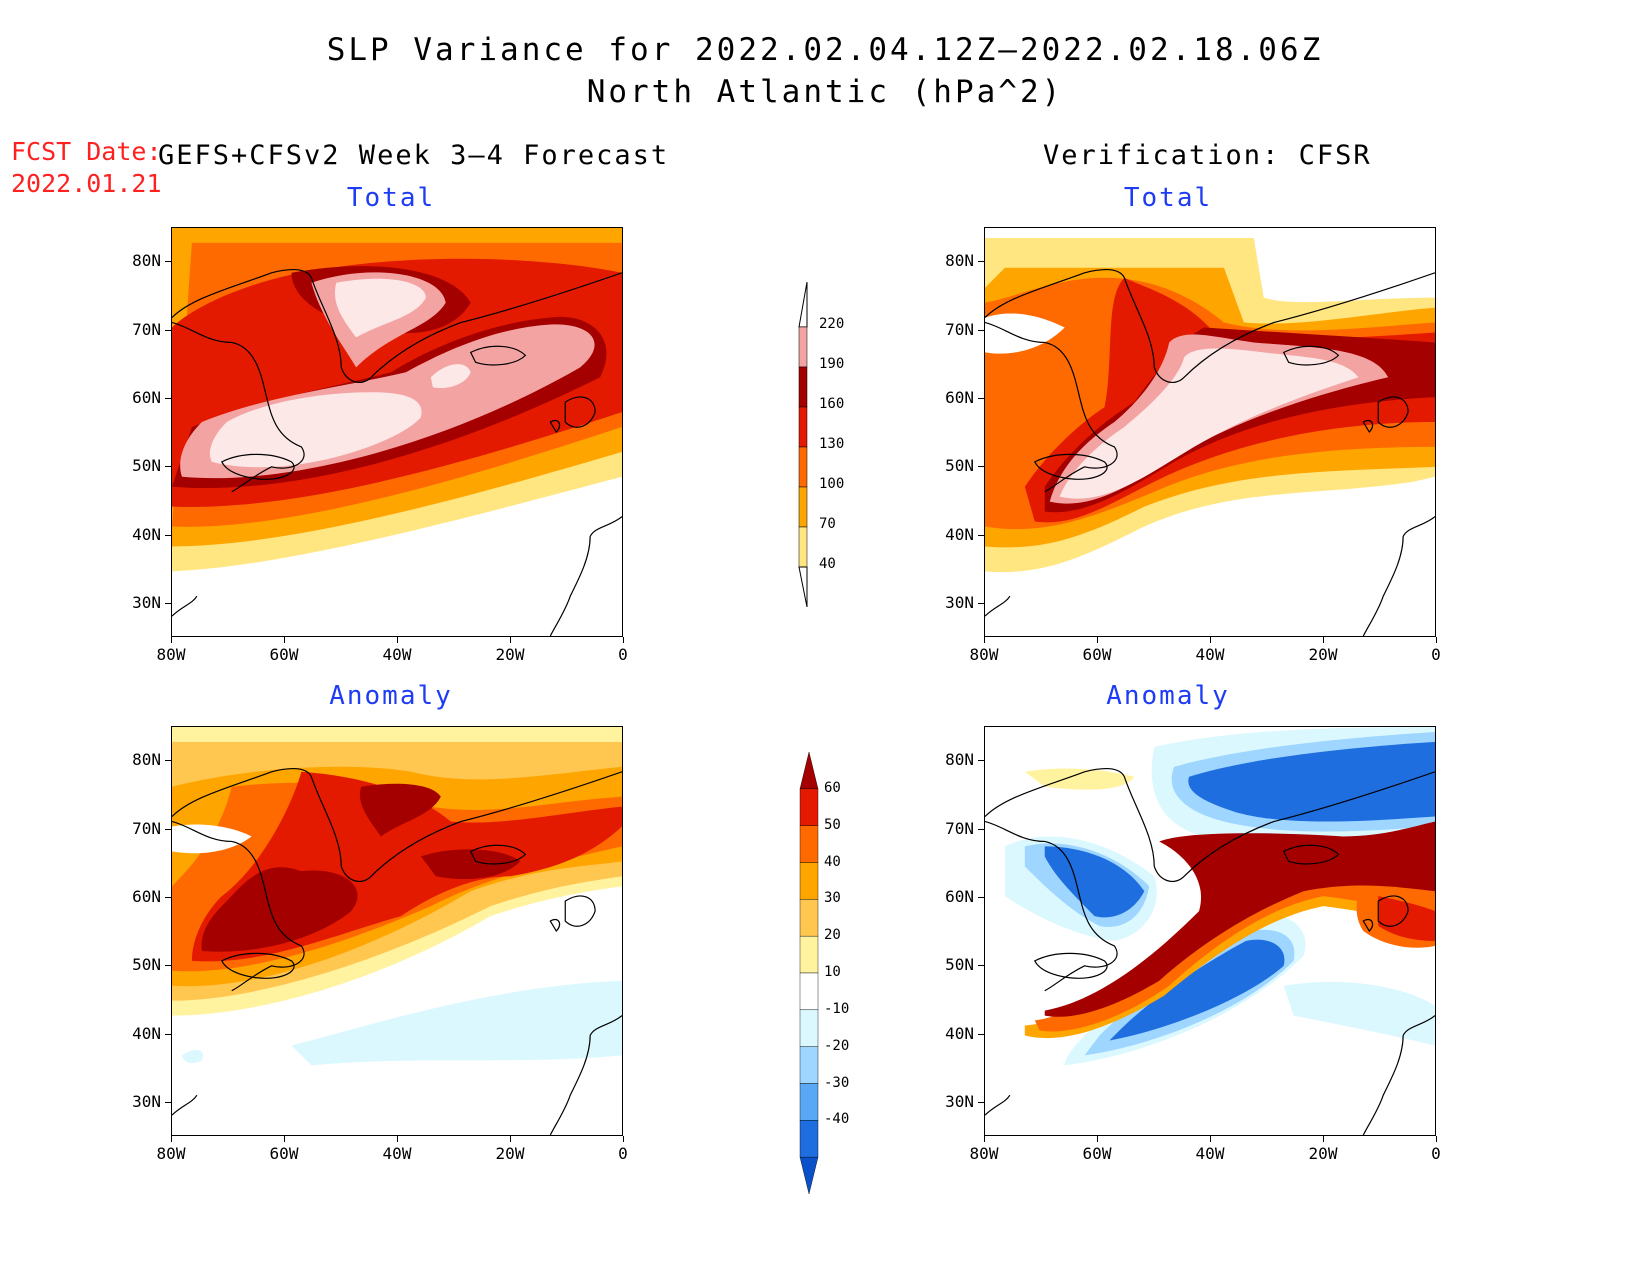  Describe the element at coordinates (832, 787) in the screenshot. I see `colorbar-anomaly-level: 60` at that location.